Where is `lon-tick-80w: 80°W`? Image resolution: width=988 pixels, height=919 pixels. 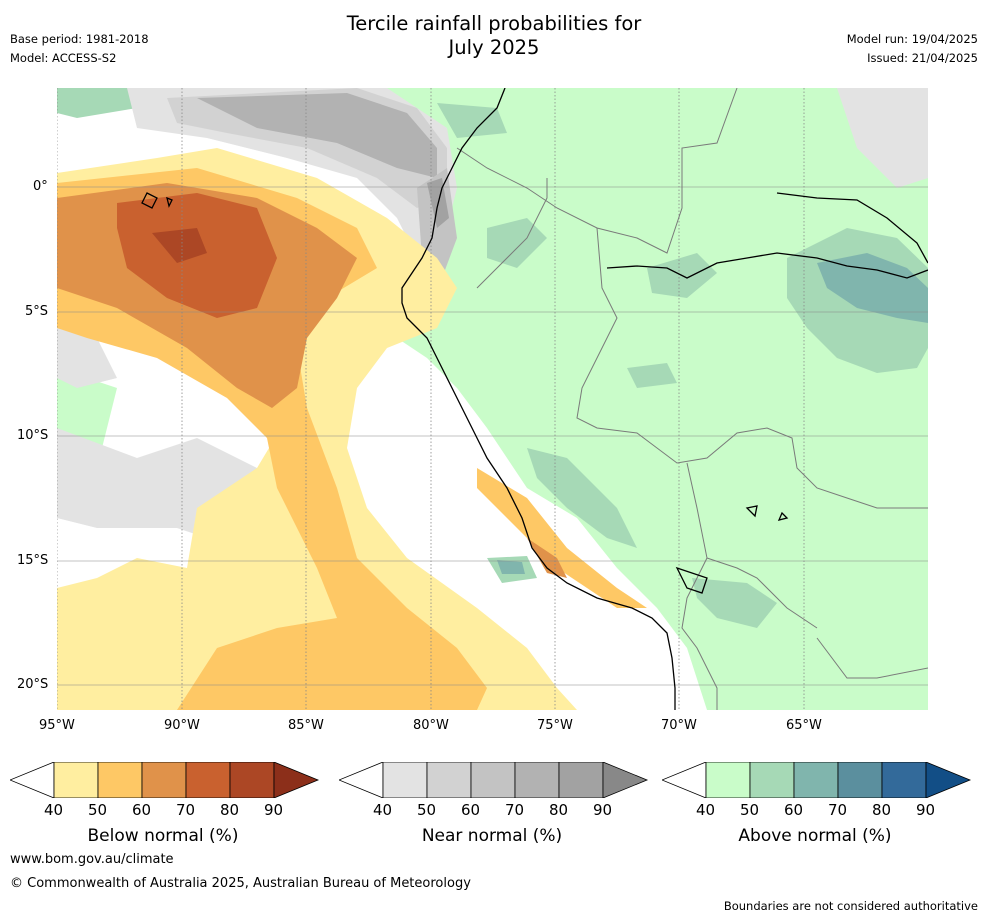
lon-tick-80w: 80°W is located at coordinates (431, 725).